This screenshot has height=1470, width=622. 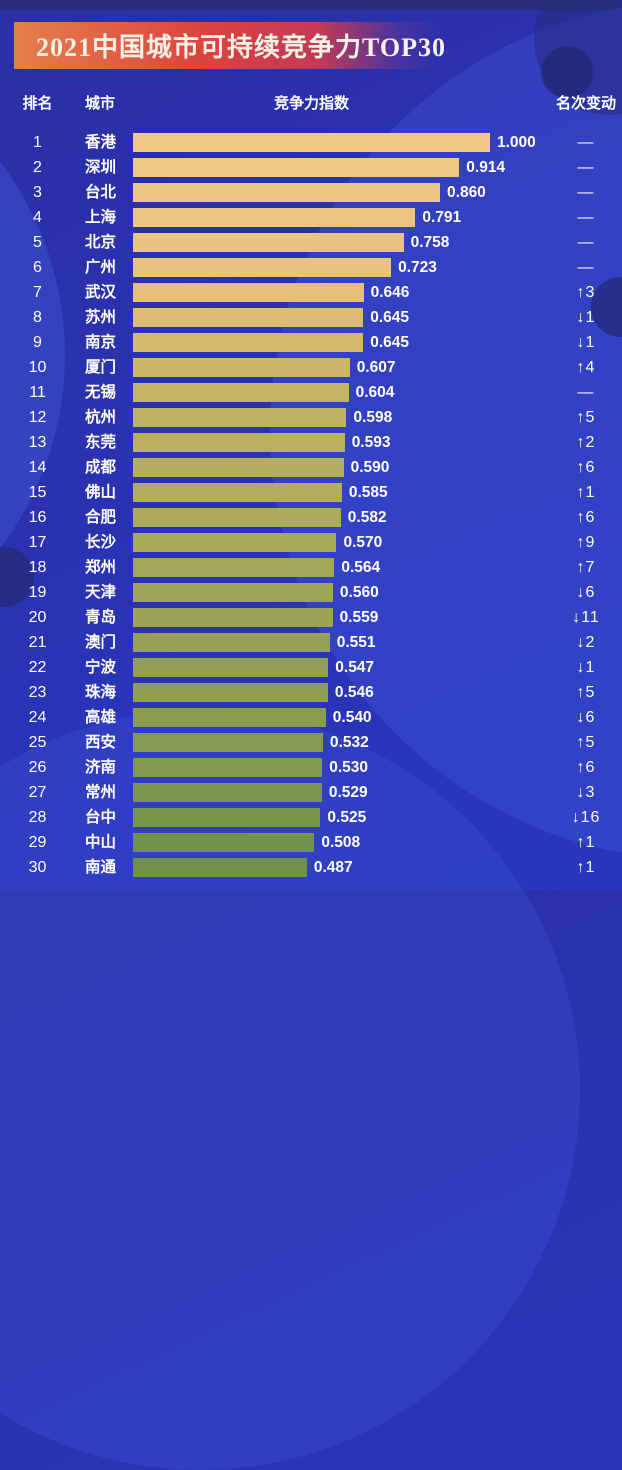 I want to click on table-row: 7 武汉 0.646 ↑3, so click(x=311, y=292).